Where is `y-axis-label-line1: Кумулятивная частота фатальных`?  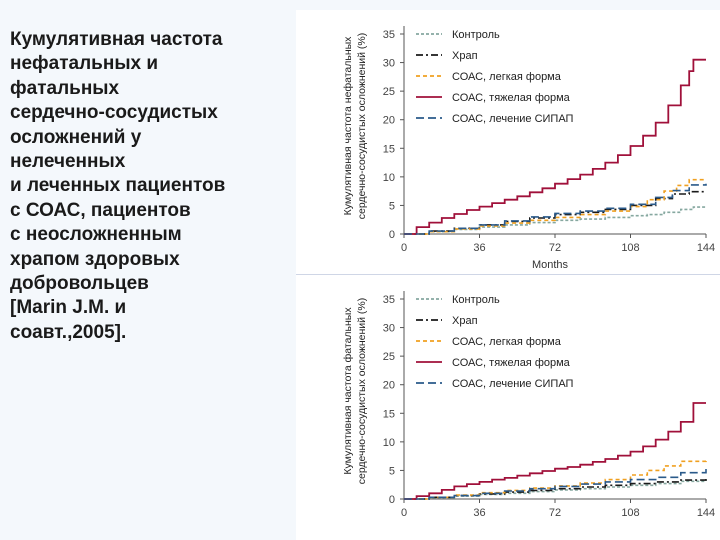
y-axis-label-line1: Кумулятивная частота фатальных is located at coordinates (348, 391).